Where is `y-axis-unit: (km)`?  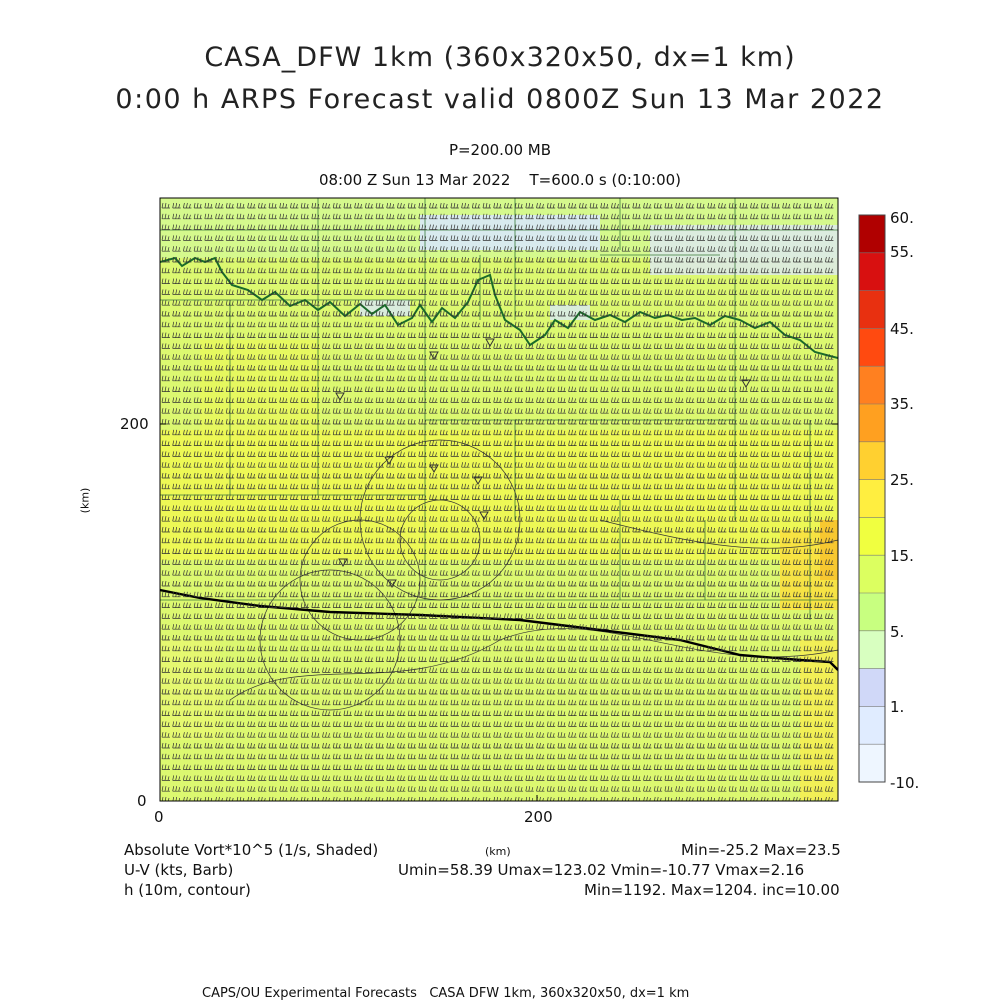
y-axis-unit: (km) is located at coordinates (85, 500).